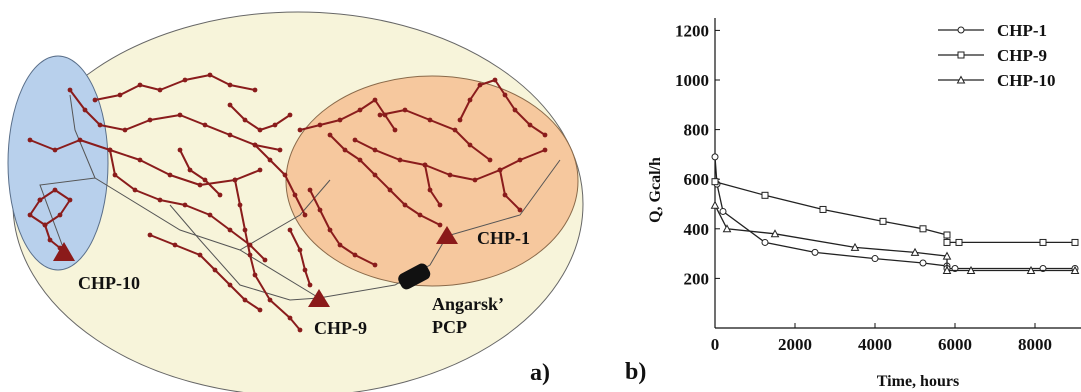 Image resolution: width=1081 pixels, height=392 pixels. Describe the element at coordinates (468, 304) in the screenshot. I see `pcp-label-line1: Angarsk’` at that location.